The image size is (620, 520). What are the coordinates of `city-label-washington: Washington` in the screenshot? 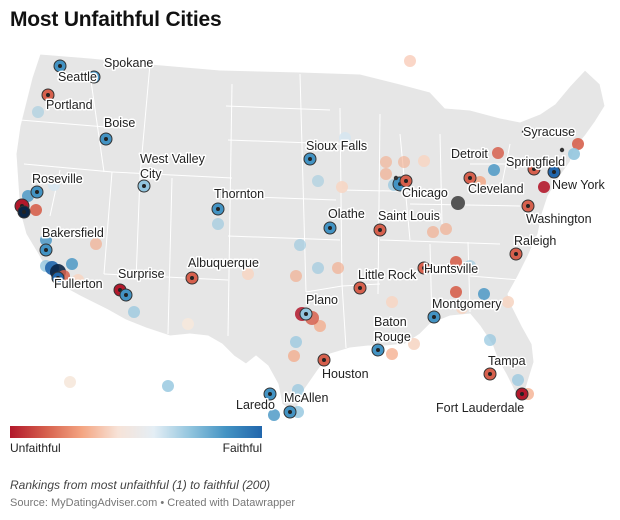 It's located at (559, 219).